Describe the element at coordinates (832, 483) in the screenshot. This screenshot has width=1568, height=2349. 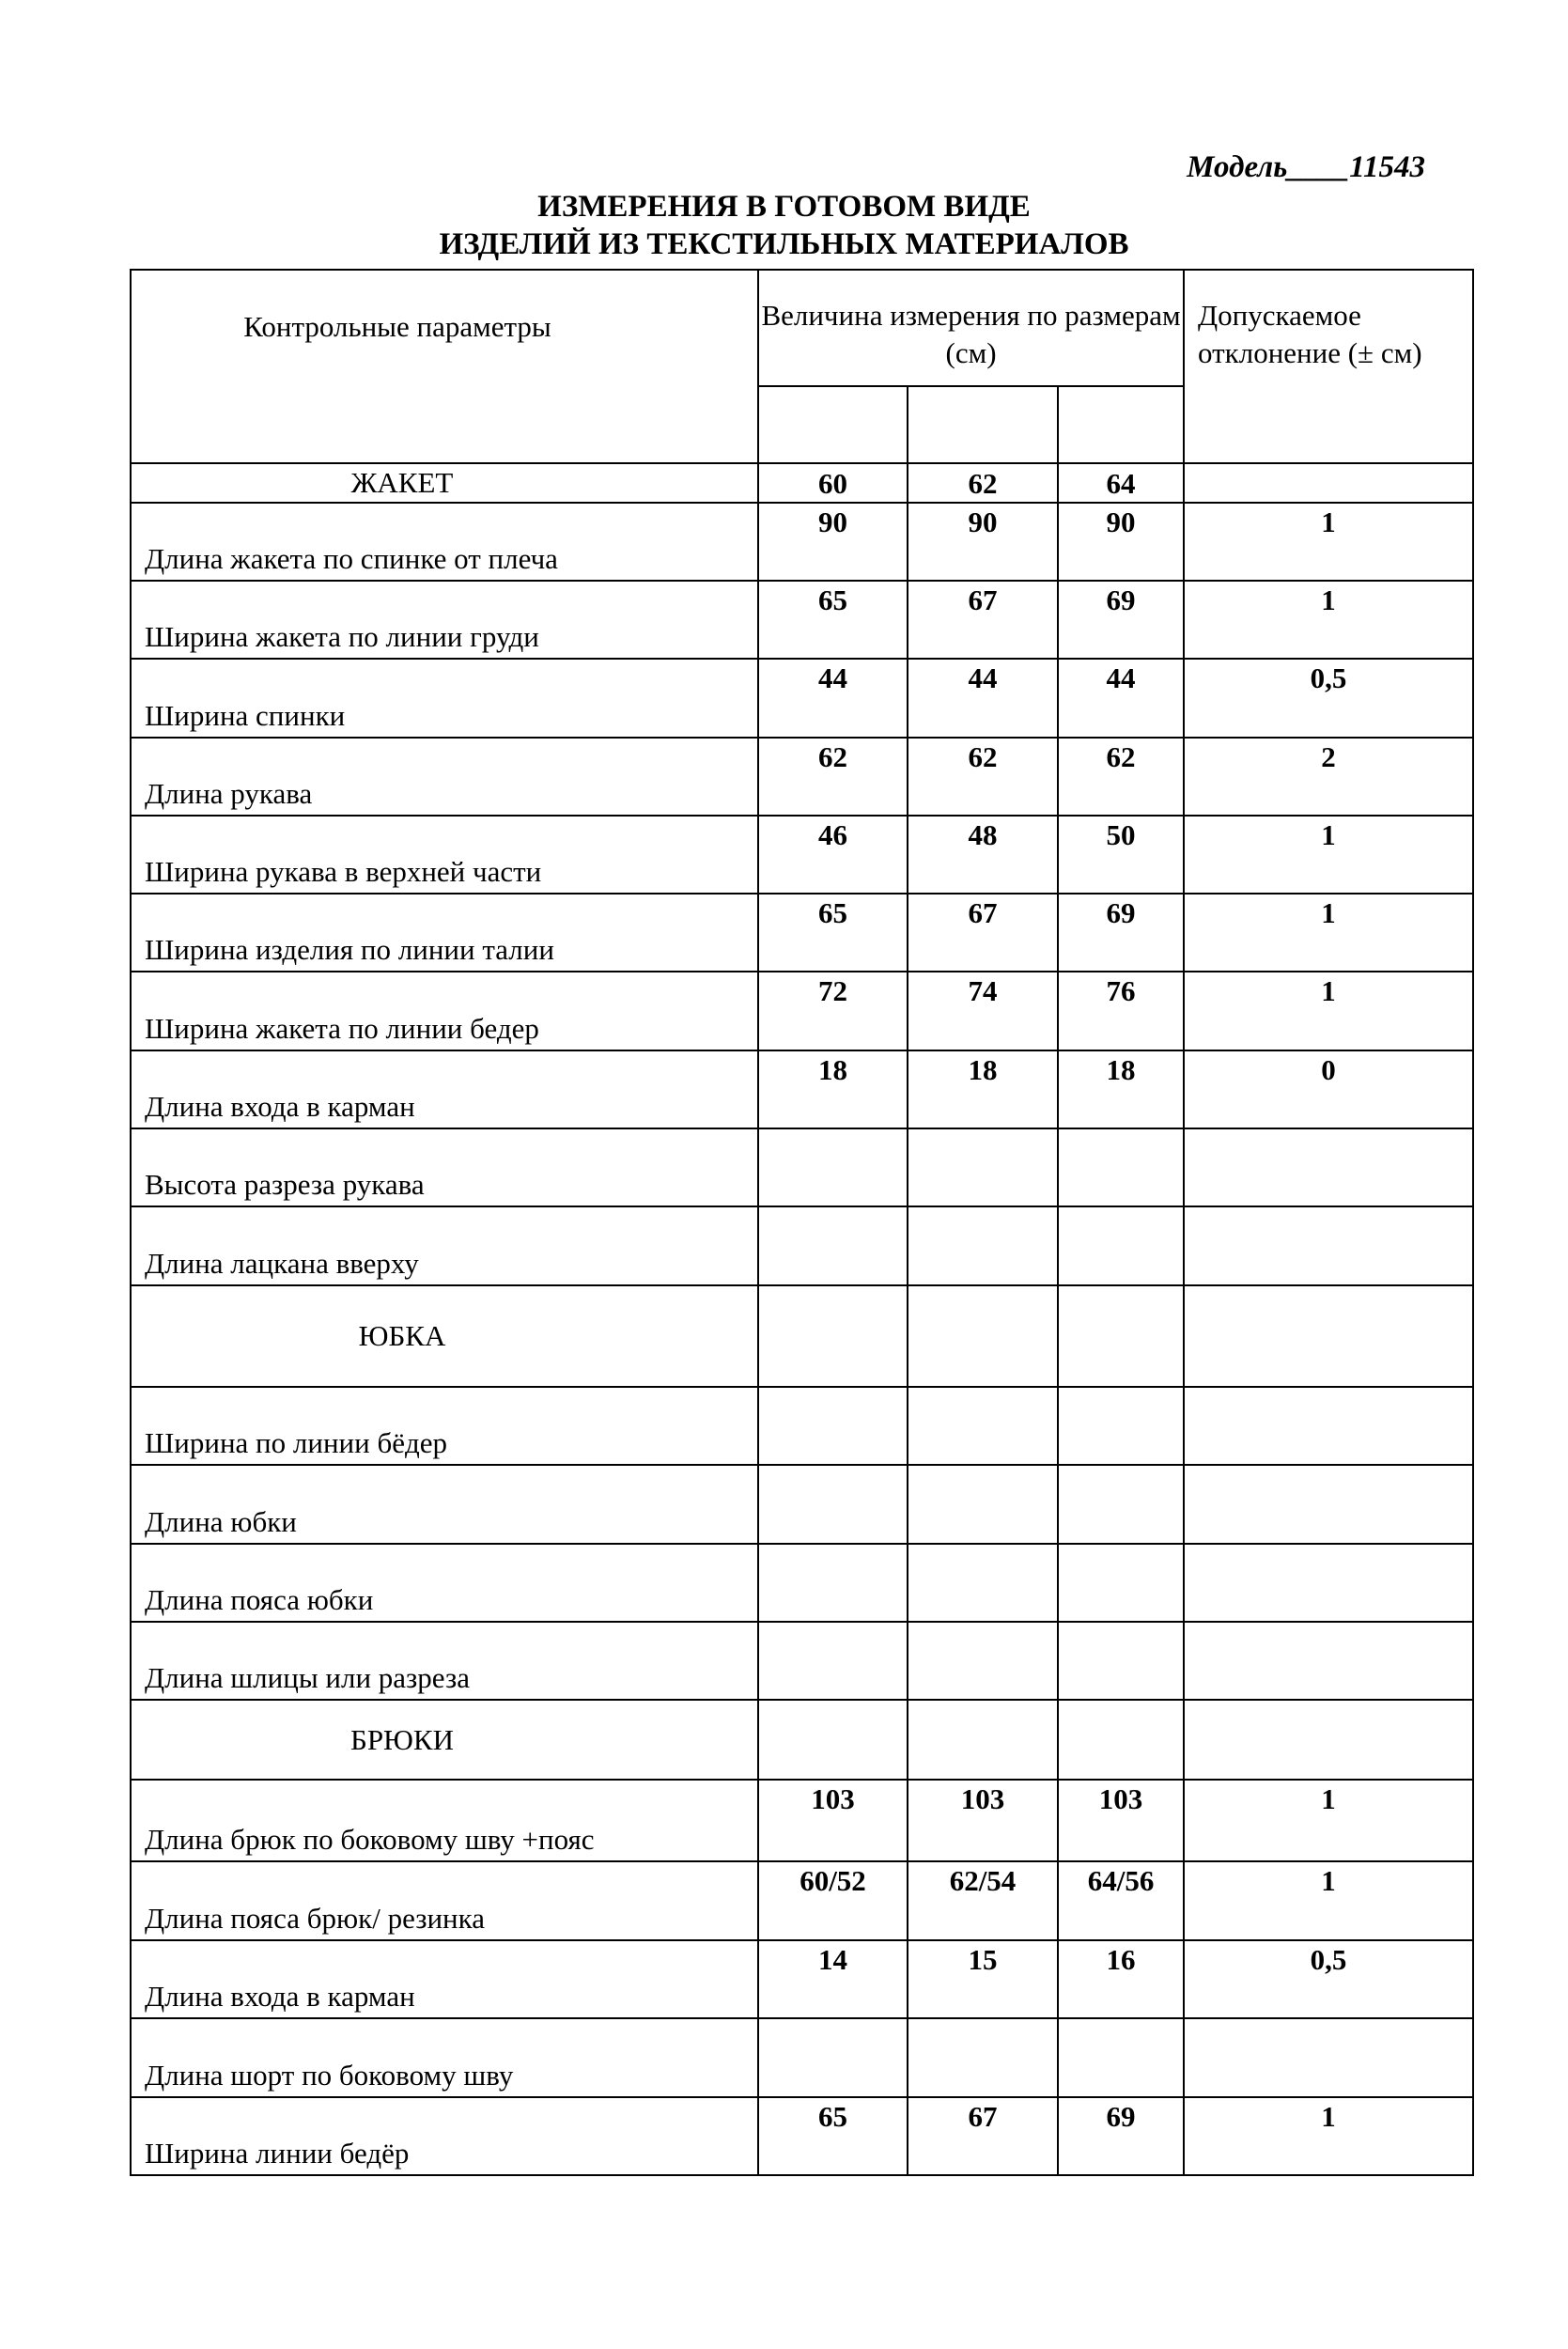
I see `size-value-cell: 60` at that location.